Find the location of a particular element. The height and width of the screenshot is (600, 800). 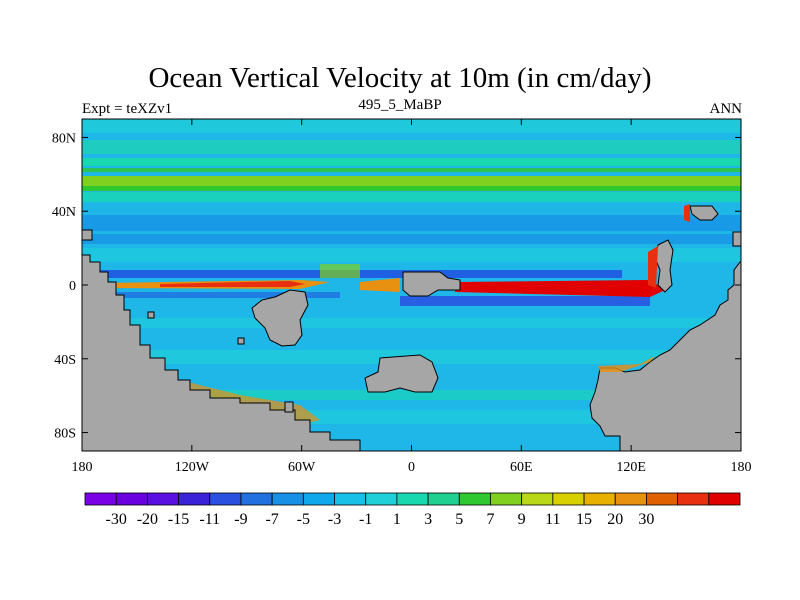

colorbar-label-11: 5 is located at coordinates (459, 519).